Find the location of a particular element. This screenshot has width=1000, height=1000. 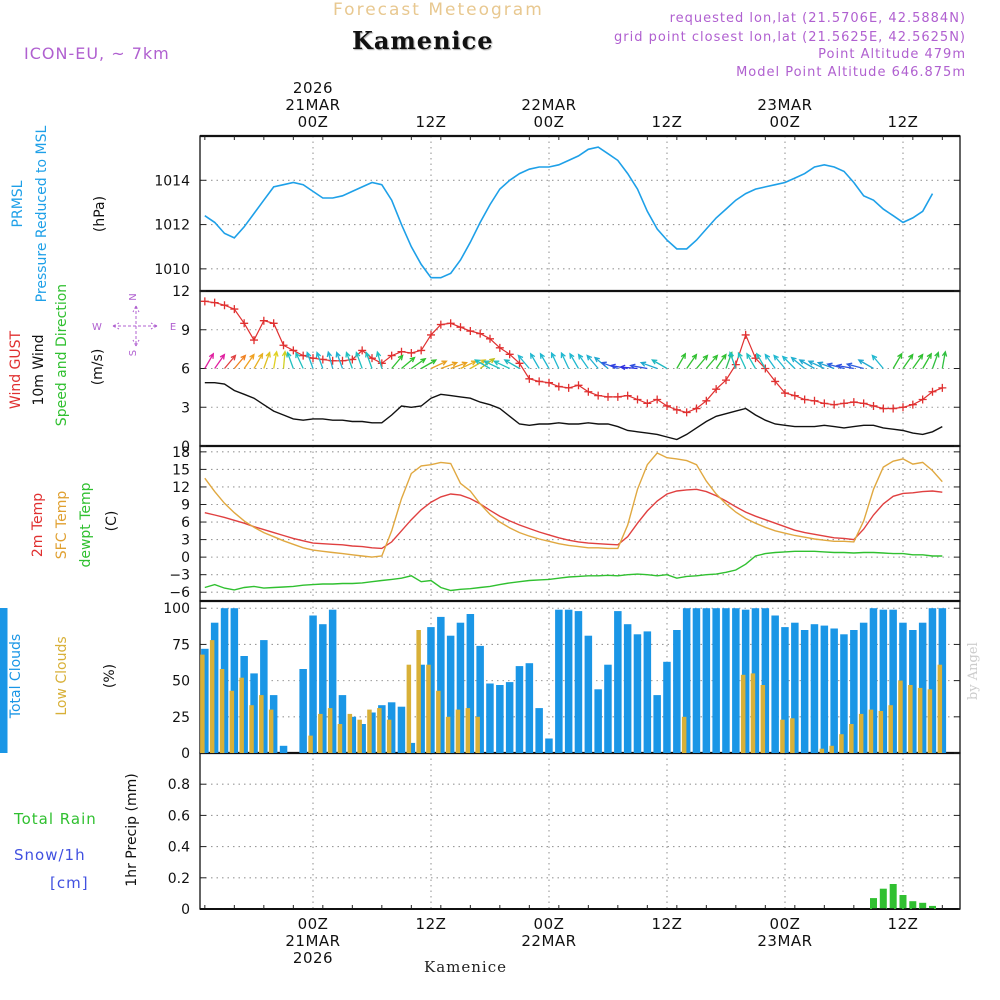

compass-west: W is located at coordinates (97, 327).